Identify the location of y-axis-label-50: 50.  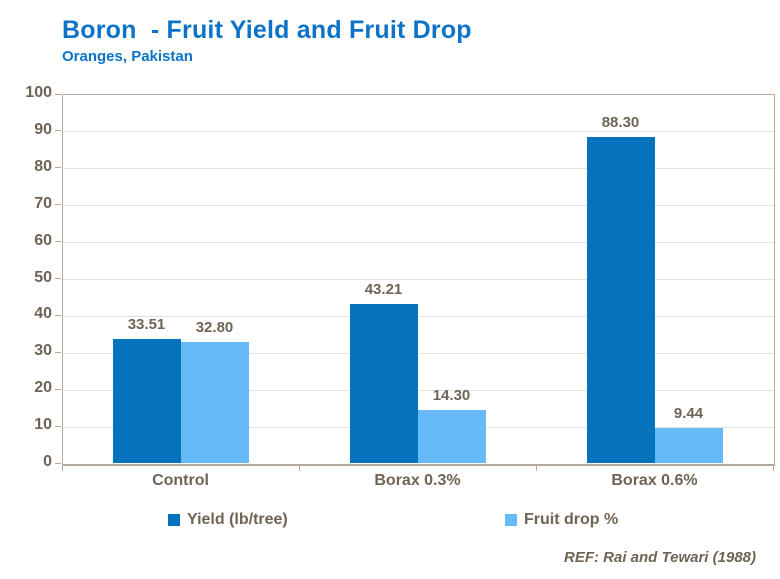
(43, 277).